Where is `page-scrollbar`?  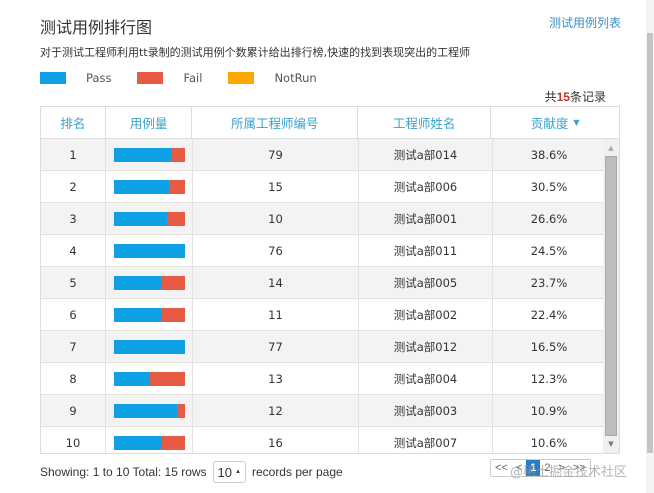 page-scrollbar is located at coordinates (650, 246).